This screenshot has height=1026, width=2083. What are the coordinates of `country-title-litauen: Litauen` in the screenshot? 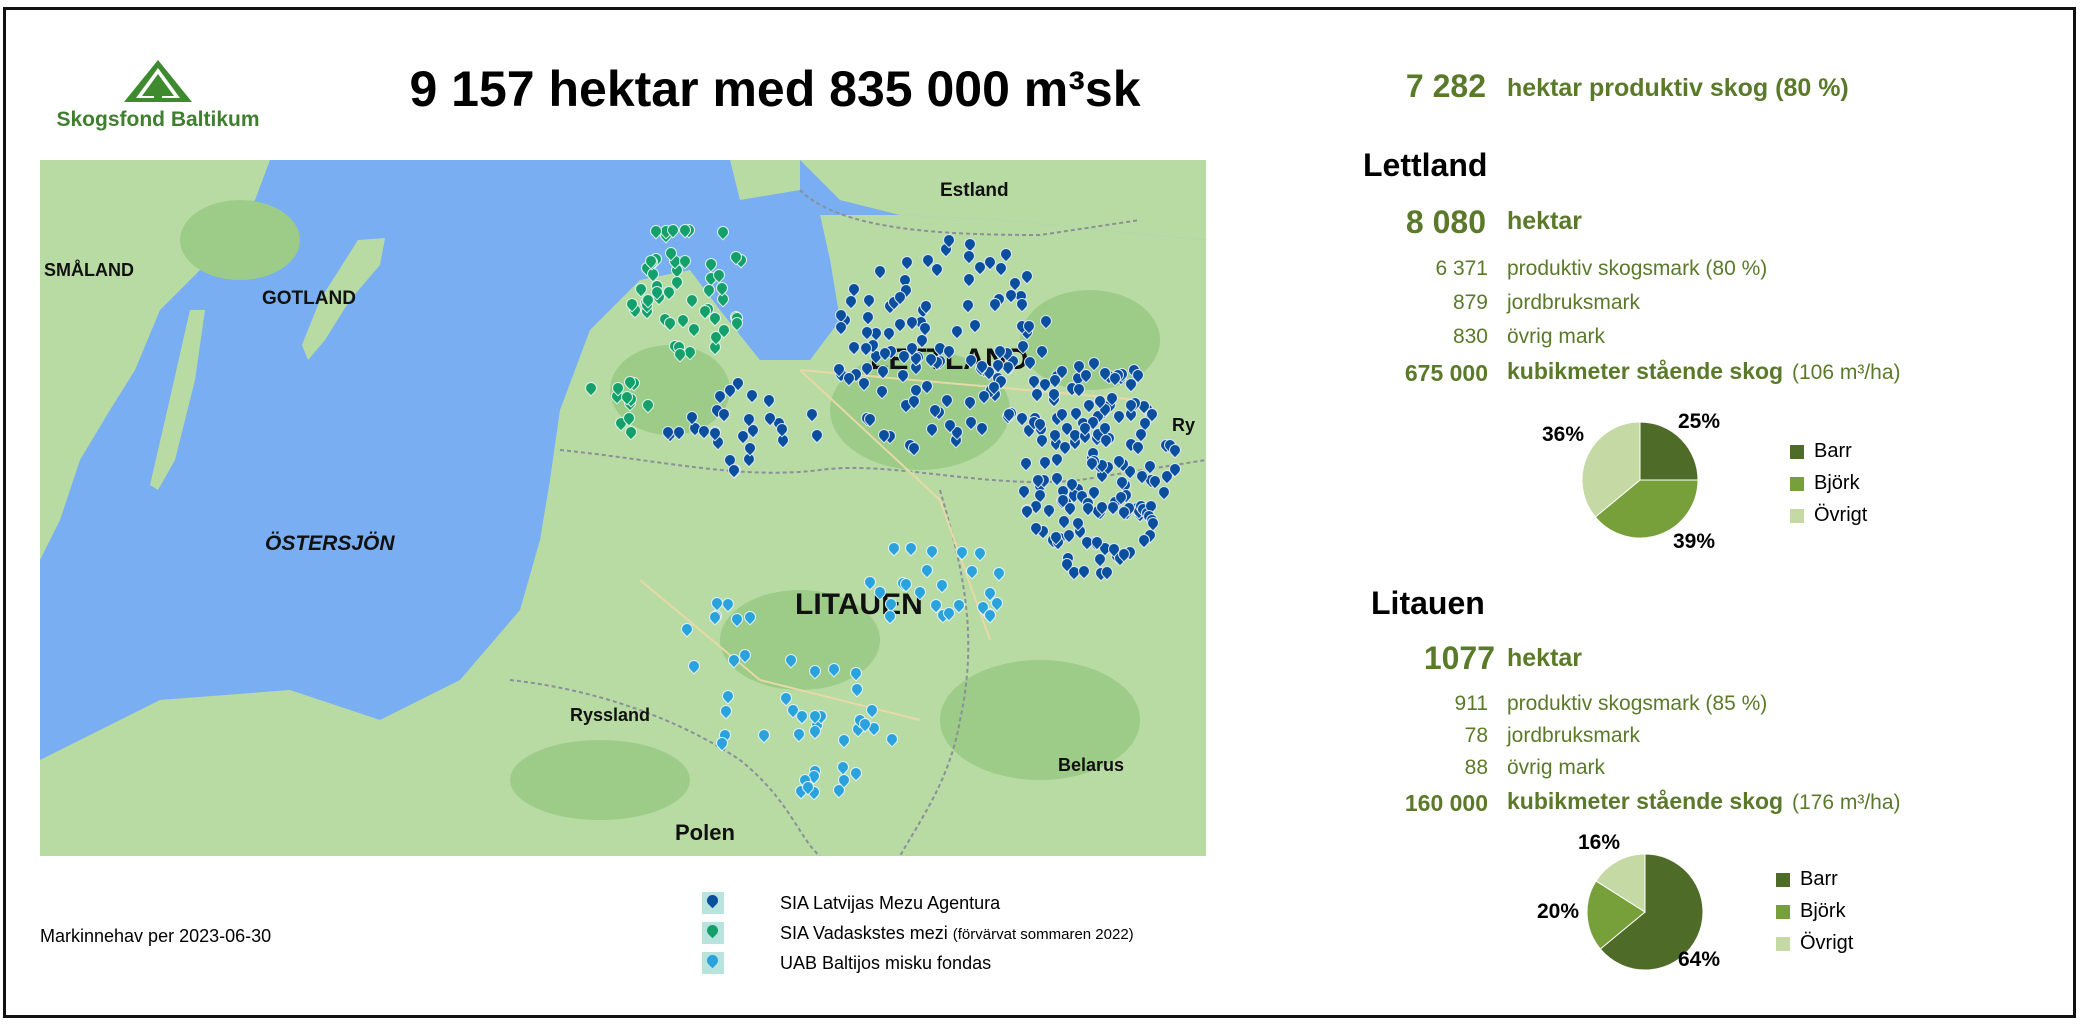 It's located at (1428, 603).